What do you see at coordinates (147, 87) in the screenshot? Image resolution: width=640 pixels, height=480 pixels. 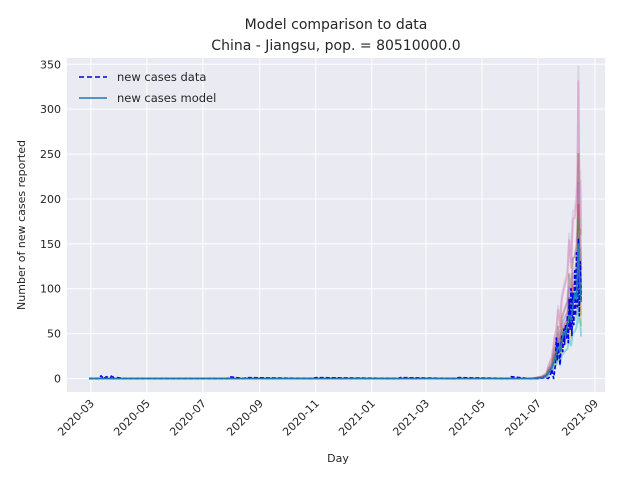 I see `legend: new cases data new cases model` at bounding box center [147, 87].